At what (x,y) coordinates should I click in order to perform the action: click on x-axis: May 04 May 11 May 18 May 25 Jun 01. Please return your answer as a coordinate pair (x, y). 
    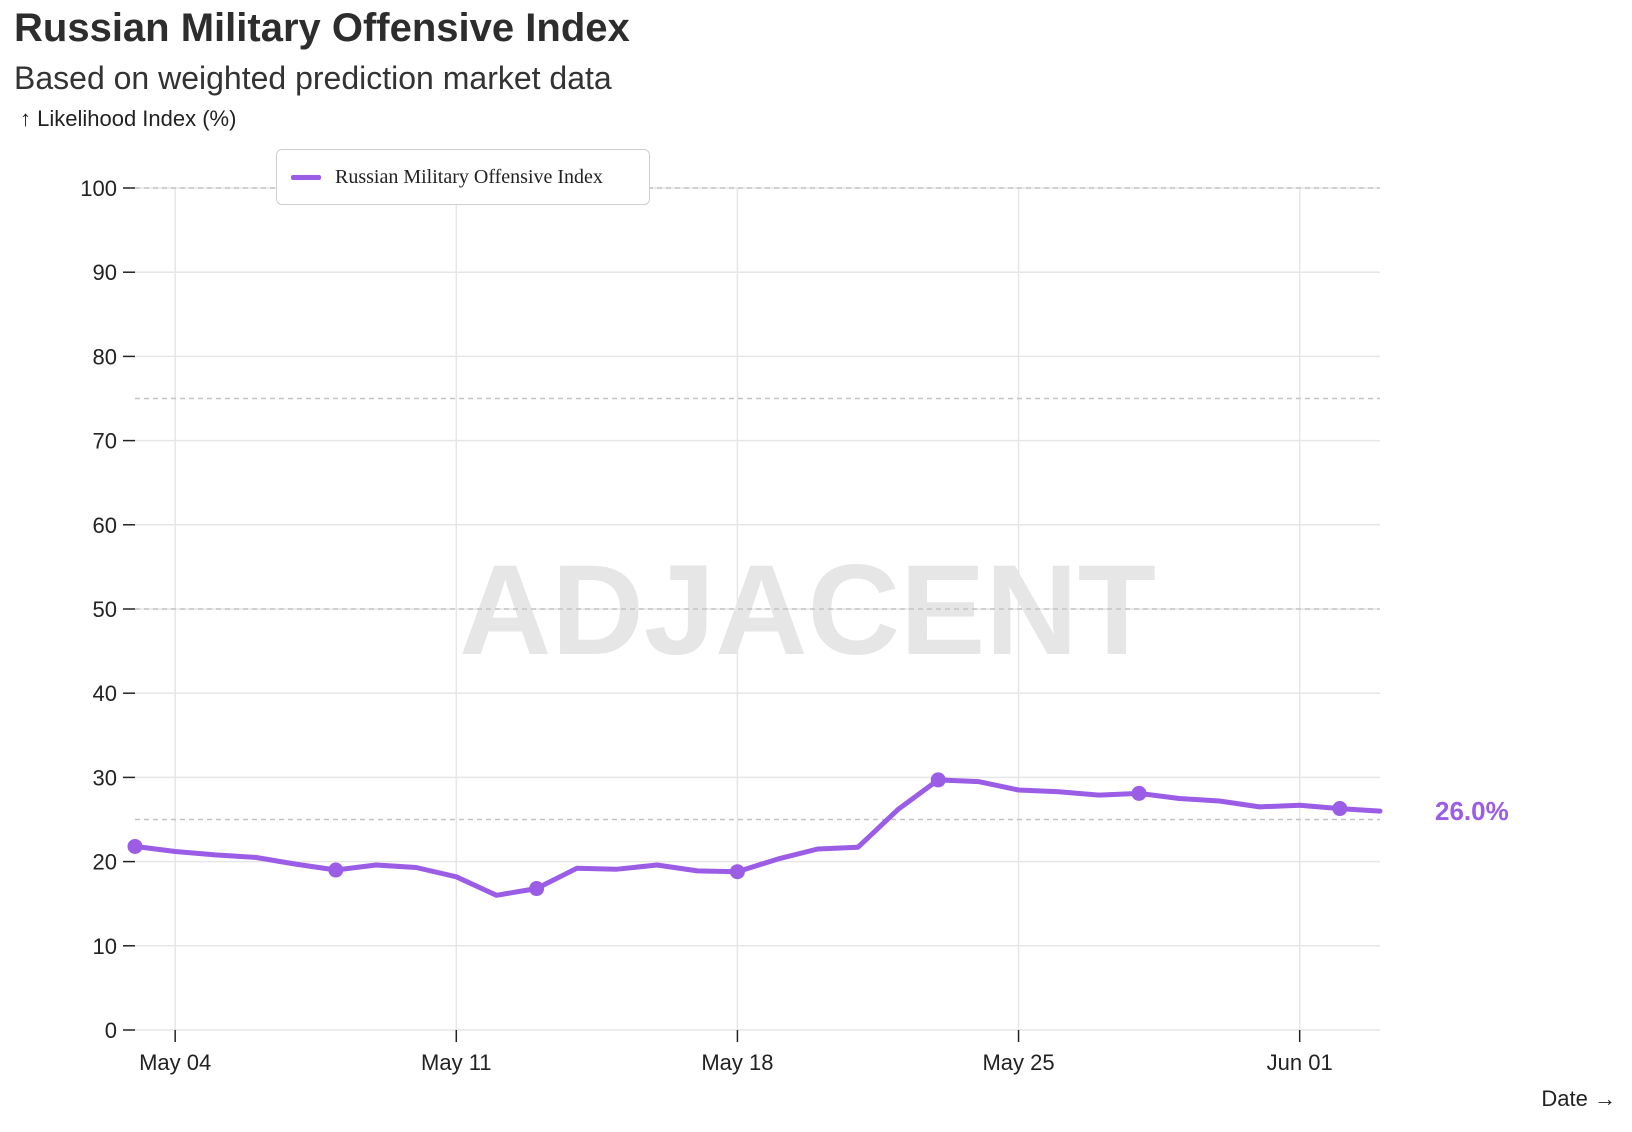
    Looking at the image, I should click on (736, 1052).